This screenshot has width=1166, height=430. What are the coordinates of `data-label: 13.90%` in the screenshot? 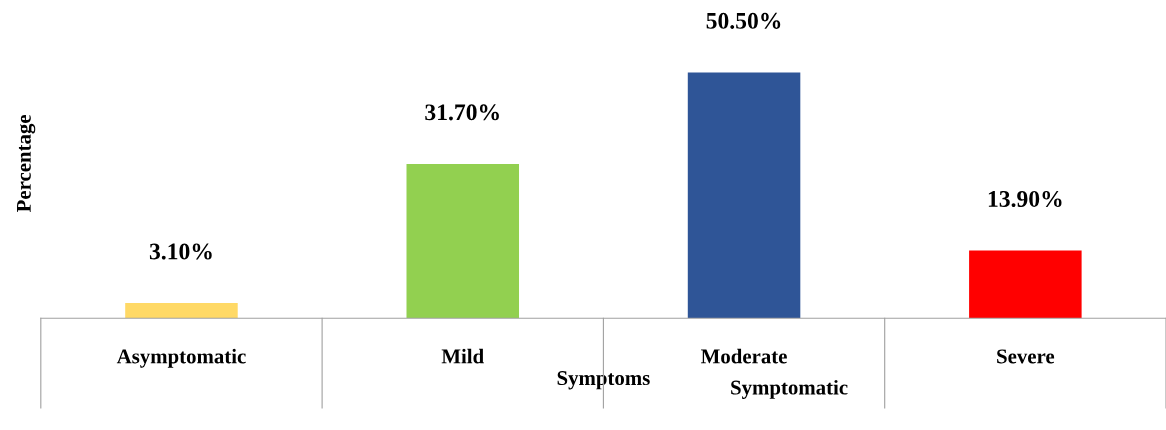 It's located at (1025, 198).